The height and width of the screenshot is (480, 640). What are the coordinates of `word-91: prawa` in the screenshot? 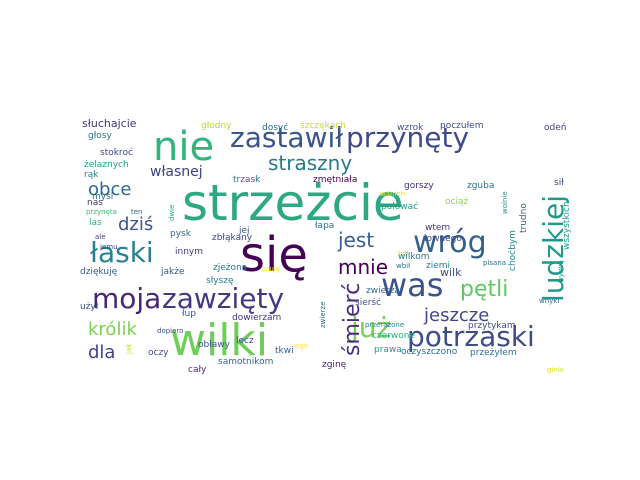 It's located at (388, 350).